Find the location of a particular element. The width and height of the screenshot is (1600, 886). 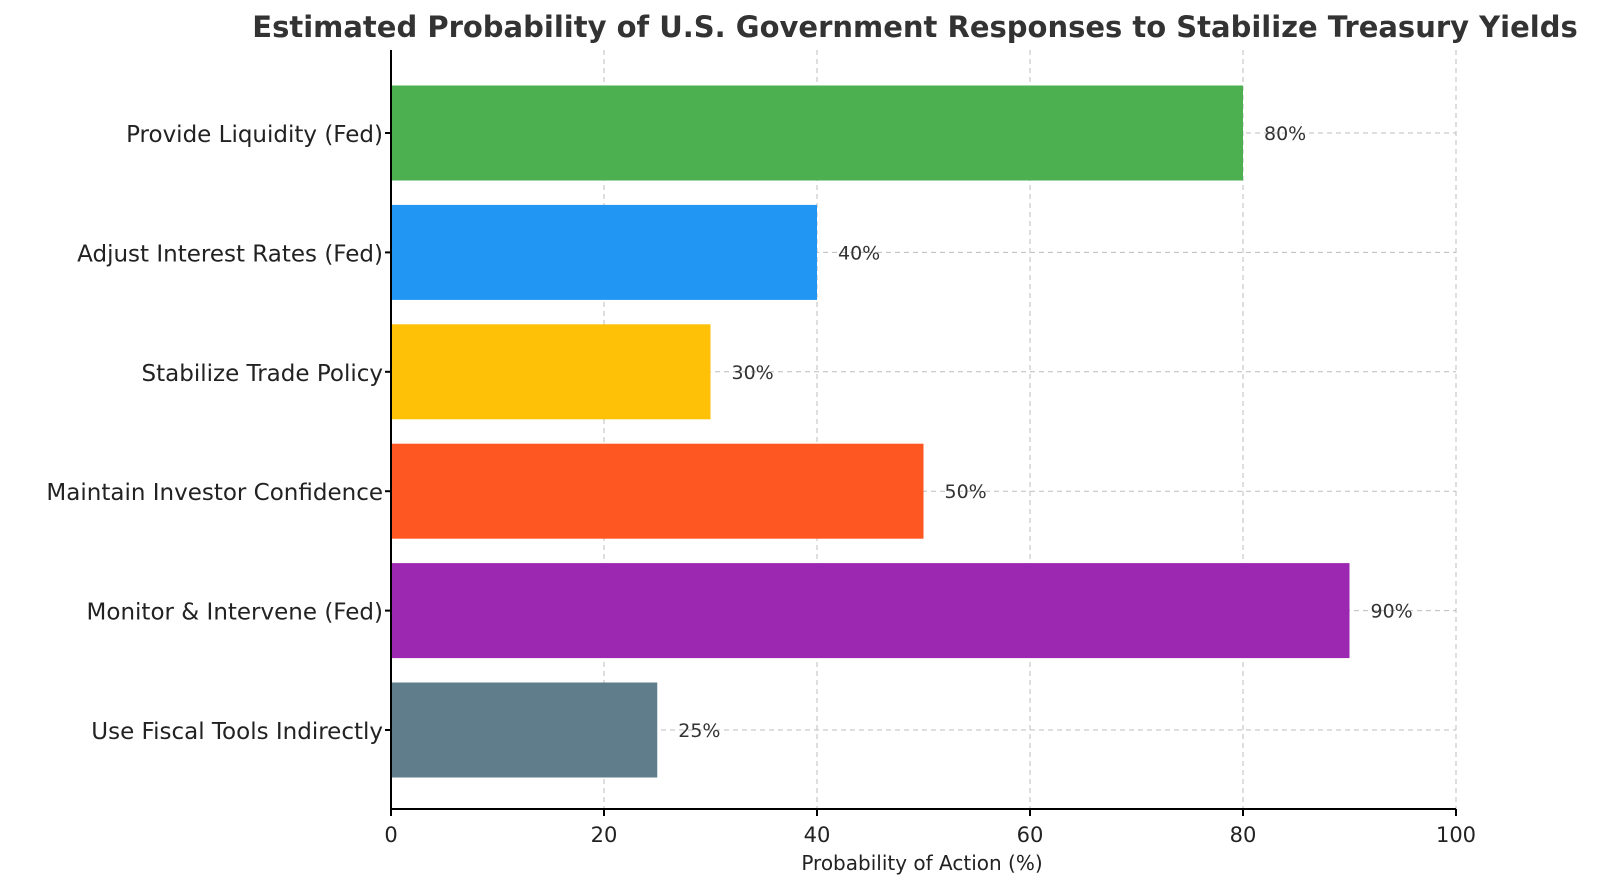

bar-value-label: 30% is located at coordinates (753, 373).